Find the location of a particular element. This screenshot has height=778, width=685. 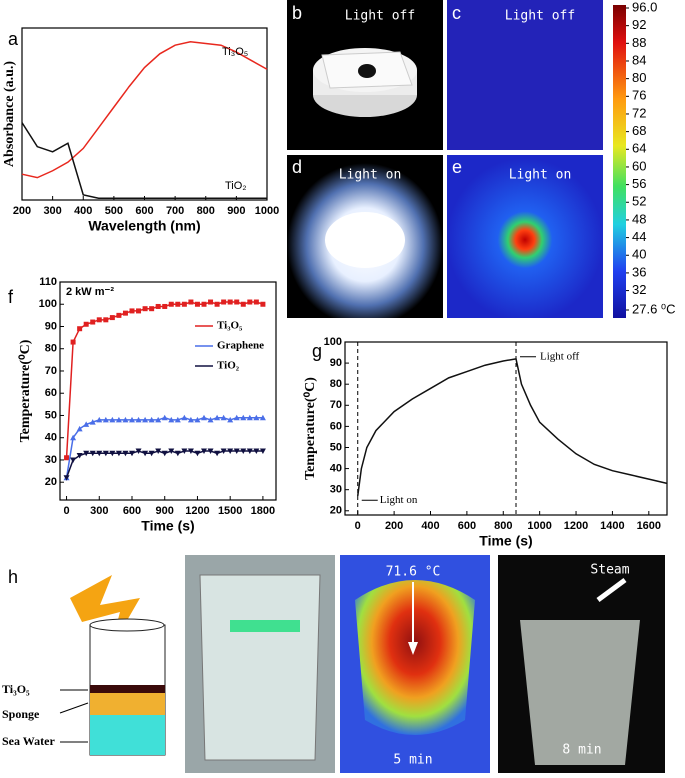

y-tick-label: 80 is located at coordinates (336, 384).